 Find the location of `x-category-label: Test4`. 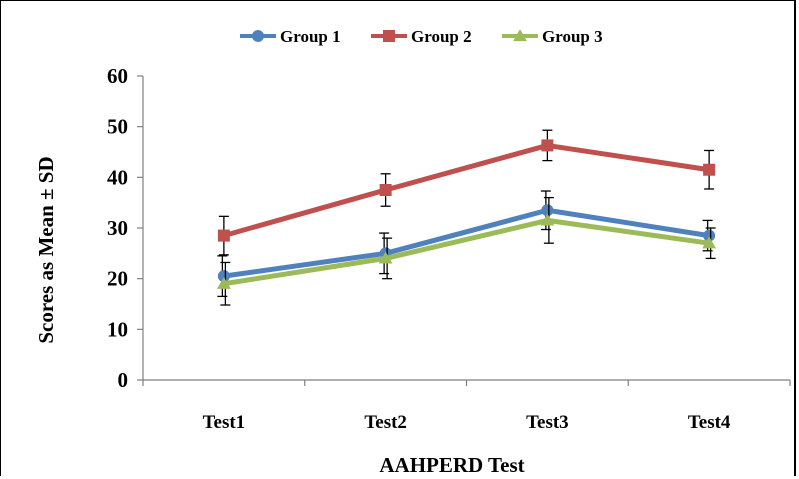

x-category-label: Test4 is located at coordinates (709, 422).